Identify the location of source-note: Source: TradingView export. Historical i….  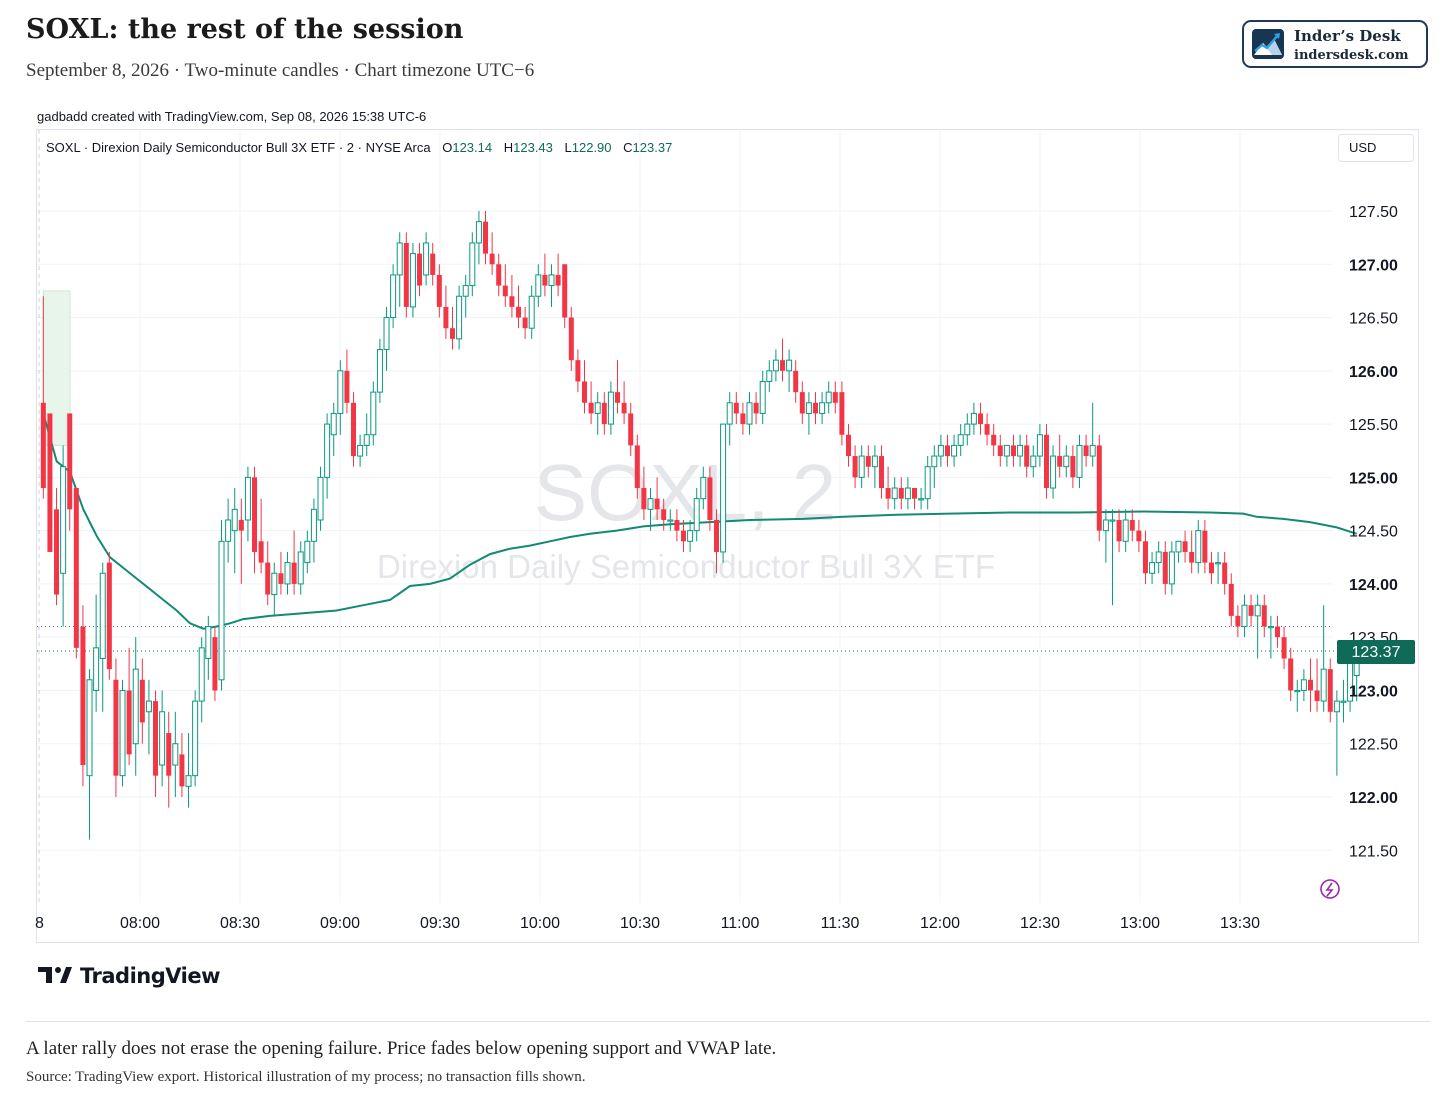
(306, 1077).